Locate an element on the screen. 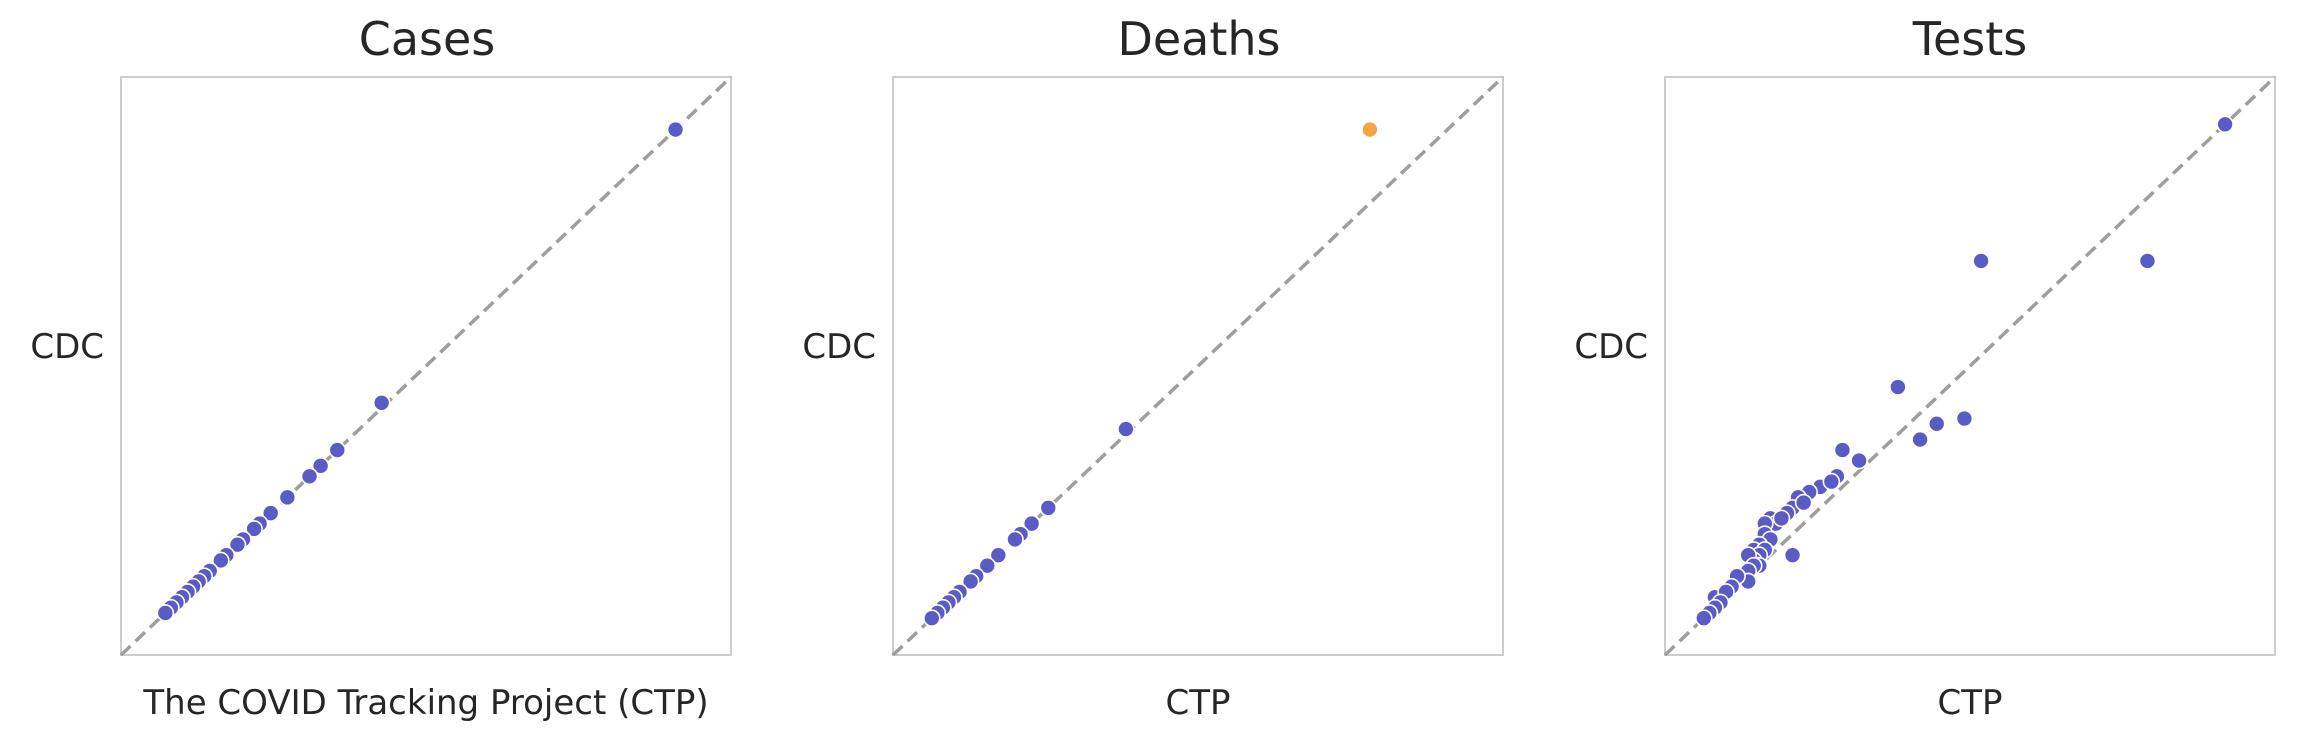 The width and height of the screenshot is (2299, 744). scatter-points is located at coordinates (1151, 374).